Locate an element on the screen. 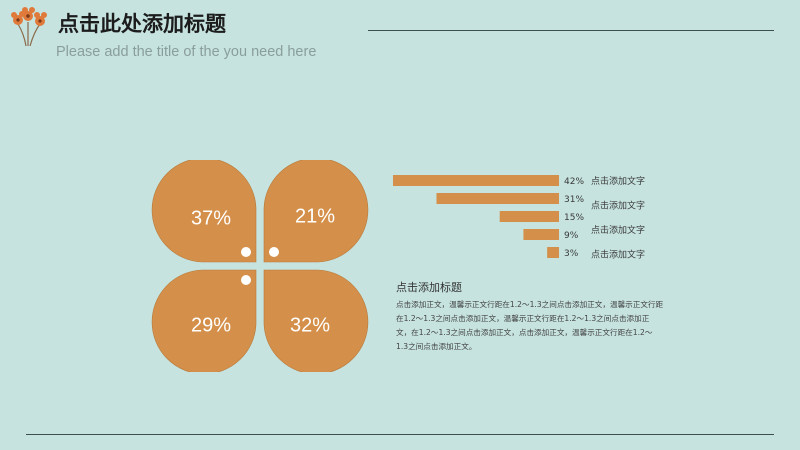 The width and height of the screenshot is (800, 450). bar-category-label-4: 点击添加文字 is located at coordinates (618, 255).